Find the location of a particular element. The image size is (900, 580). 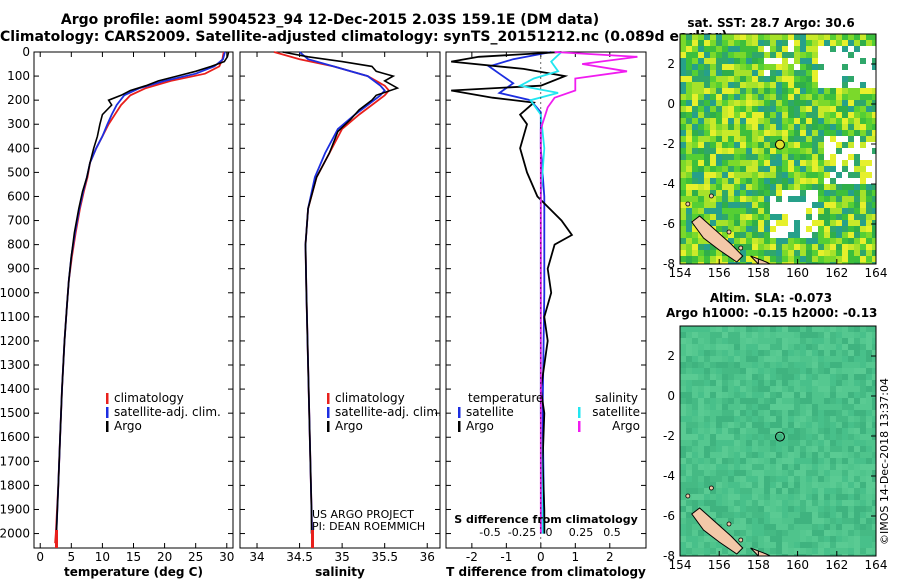

island is located at coordinates (741, 540).